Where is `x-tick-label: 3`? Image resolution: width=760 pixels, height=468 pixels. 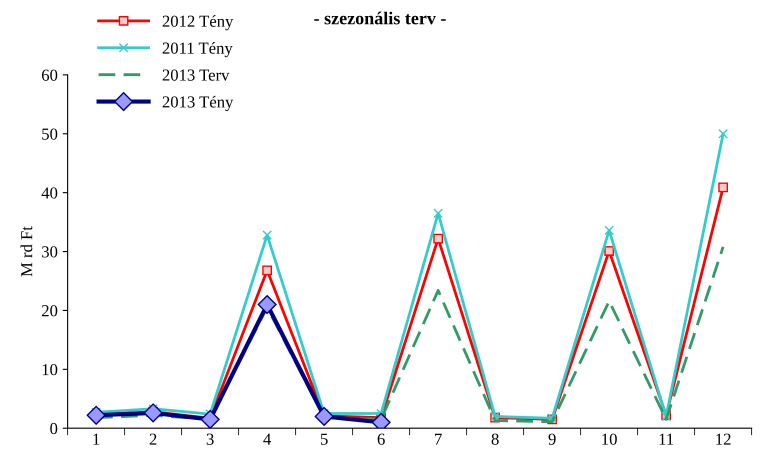 x-tick-label: 3 is located at coordinates (210, 439).